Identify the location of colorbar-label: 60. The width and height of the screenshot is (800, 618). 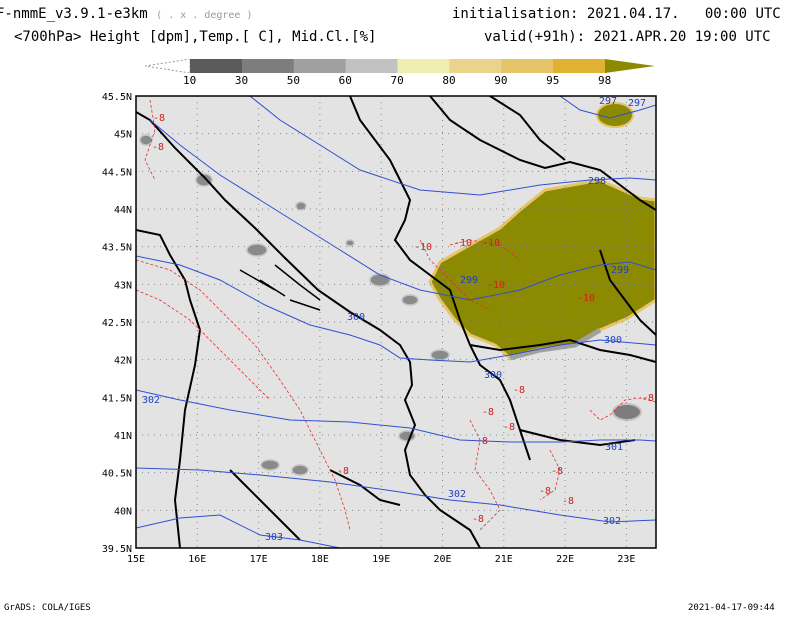
(345, 80).